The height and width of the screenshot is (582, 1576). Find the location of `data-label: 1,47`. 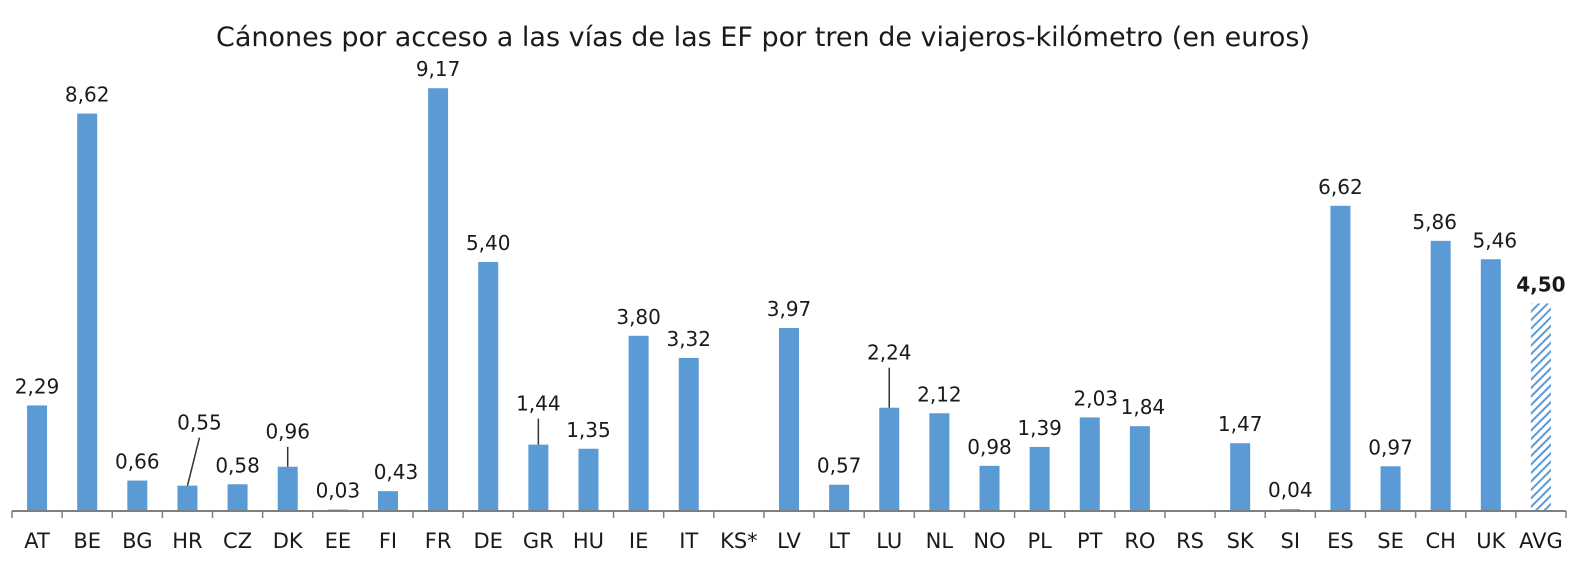

data-label: 1,47 is located at coordinates (1240, 424).